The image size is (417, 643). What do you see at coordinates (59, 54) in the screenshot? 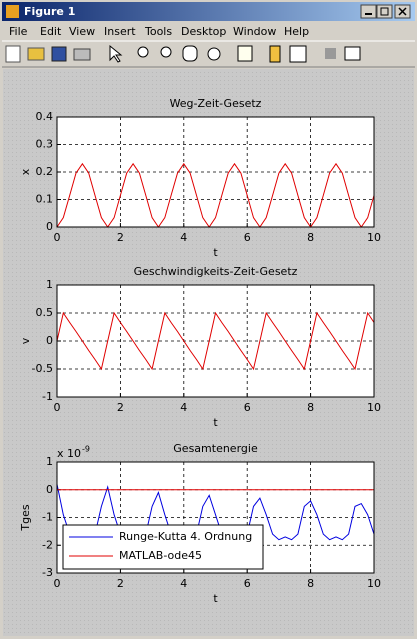
I see `save-button` at bounding box center [59, 54].